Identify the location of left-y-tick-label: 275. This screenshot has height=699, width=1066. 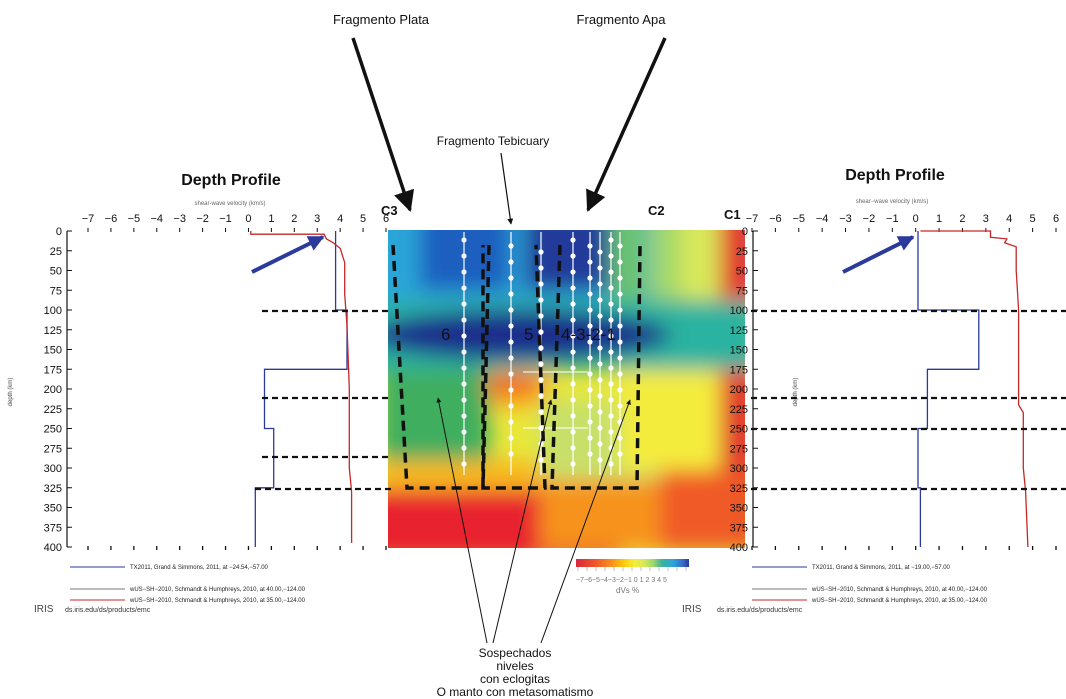
(53, 449).